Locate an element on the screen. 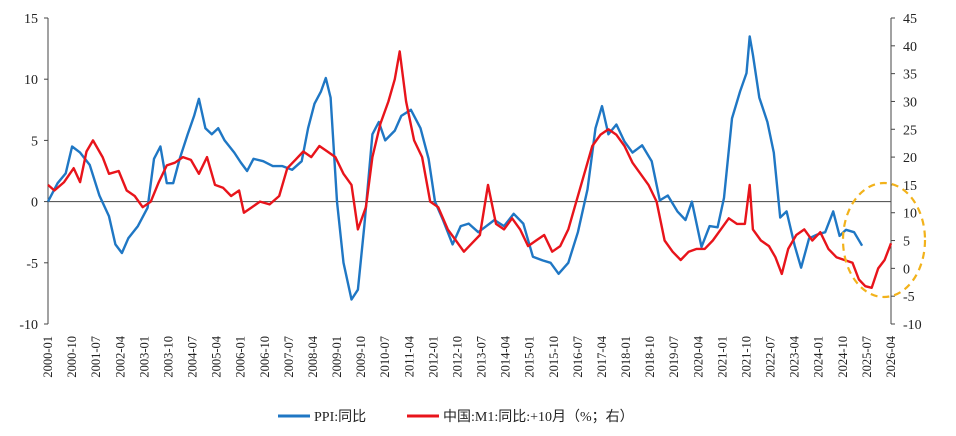 The width and height of the screenshot is (956, 436). x-tick-label: 2017-04 is located at coordinates (602, 356).